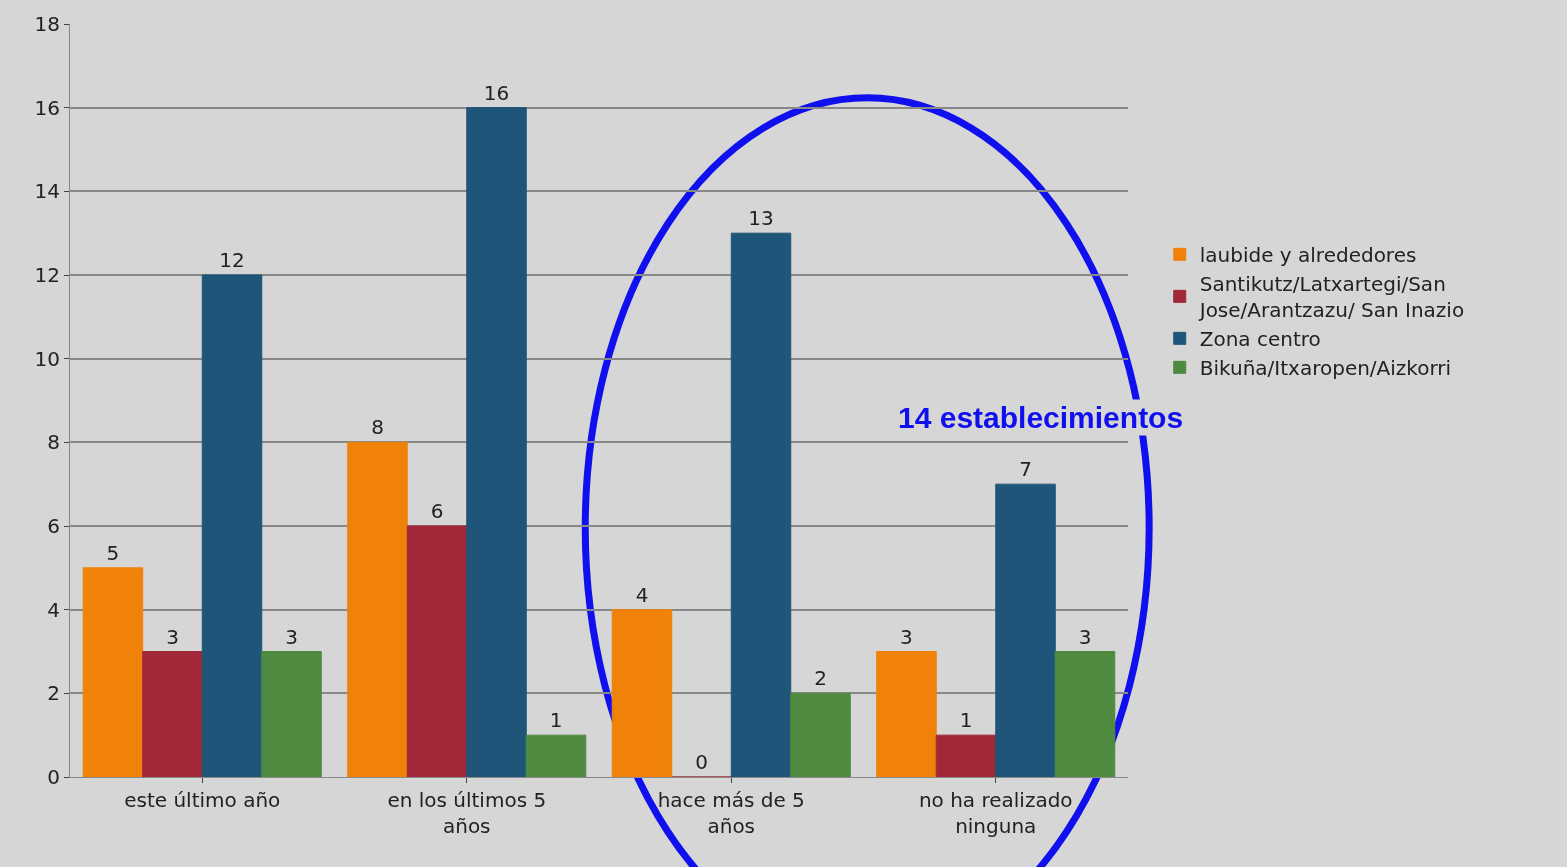 The width and height of the screenshot is (1567, 867). Describe the element at coordinates (995, 813) in the screenshot. I see `x-tick-label: no ha realizado ninguna` at that location.